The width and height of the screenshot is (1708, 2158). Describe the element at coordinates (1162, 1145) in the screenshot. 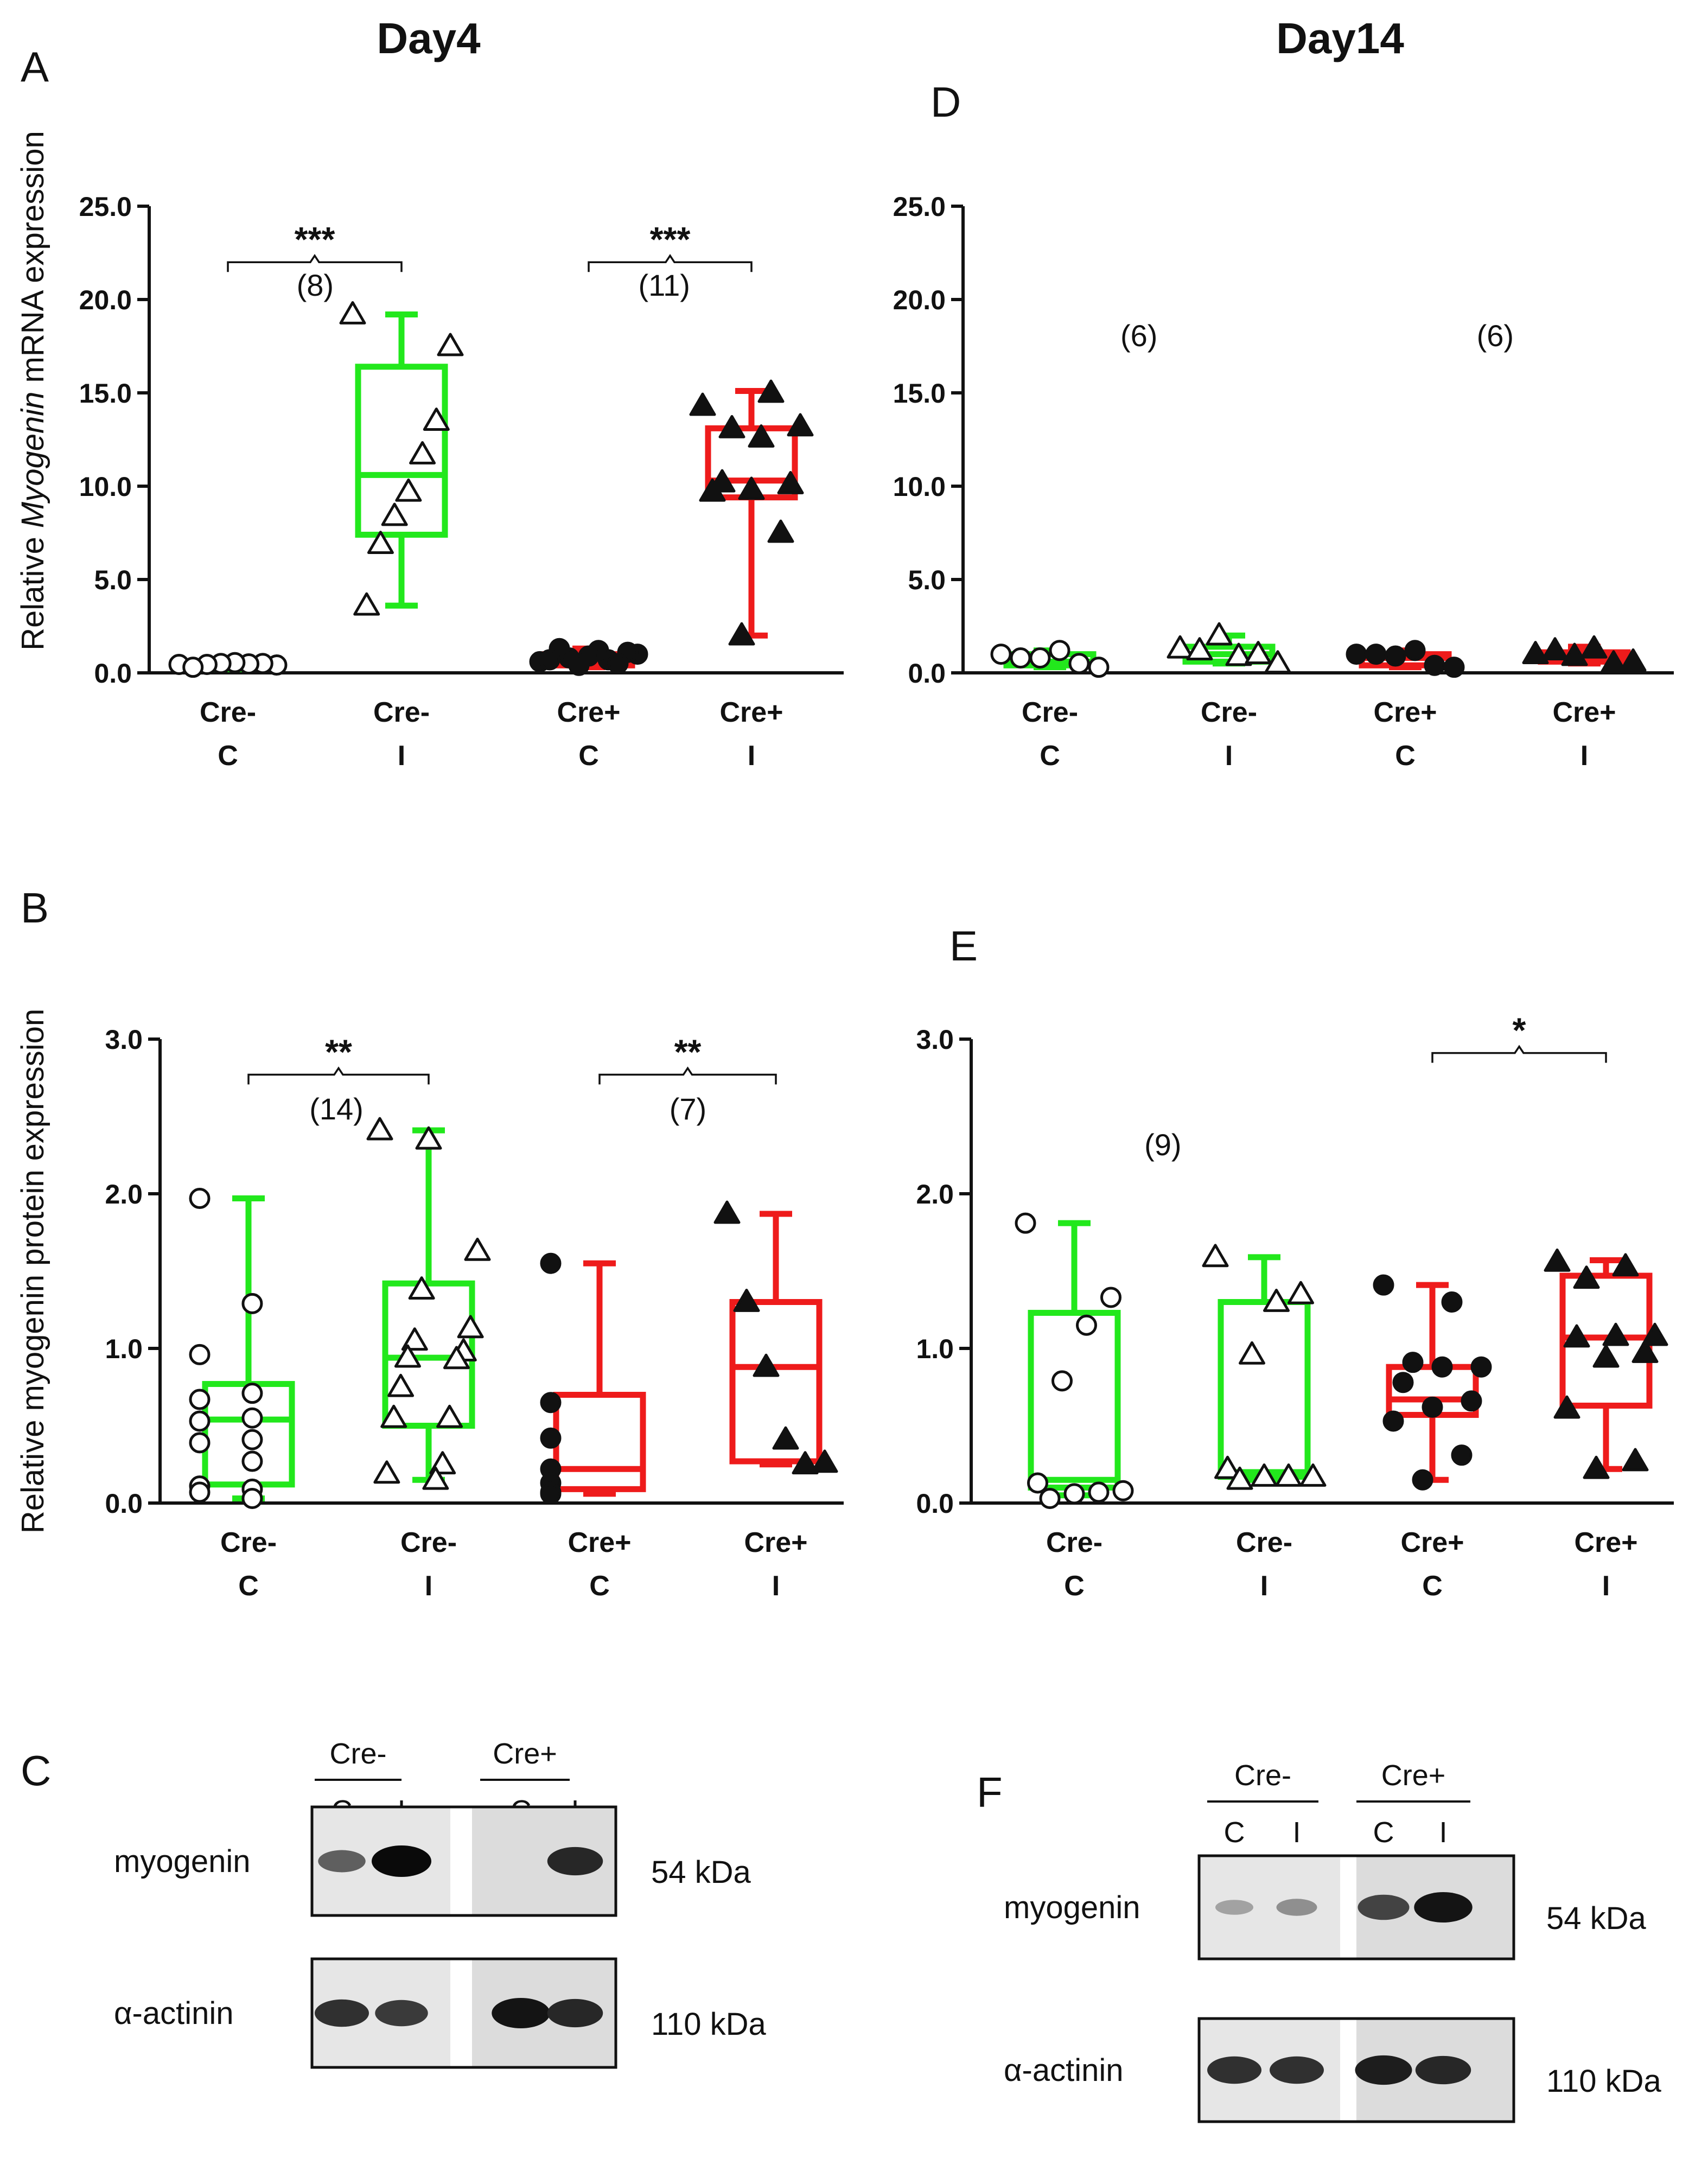

I see `sample-size-label: (9)` at that location.